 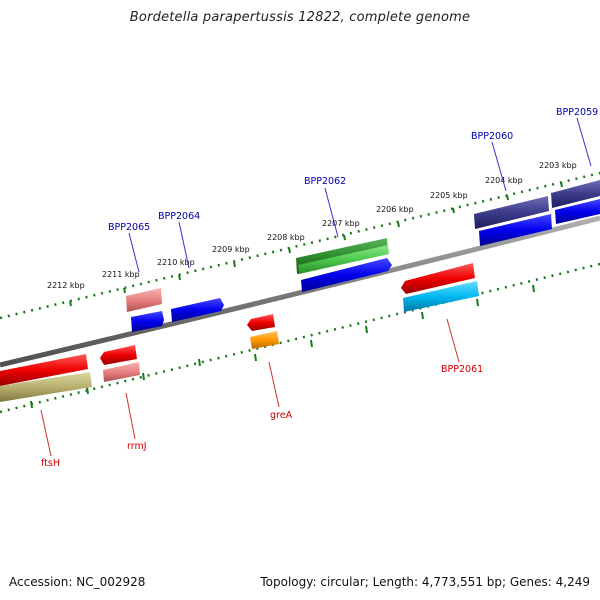 What do you see at coordinates (134, 252) in the screenshot?
I see `leader-BPP2065` at bounding box center [134, 252].